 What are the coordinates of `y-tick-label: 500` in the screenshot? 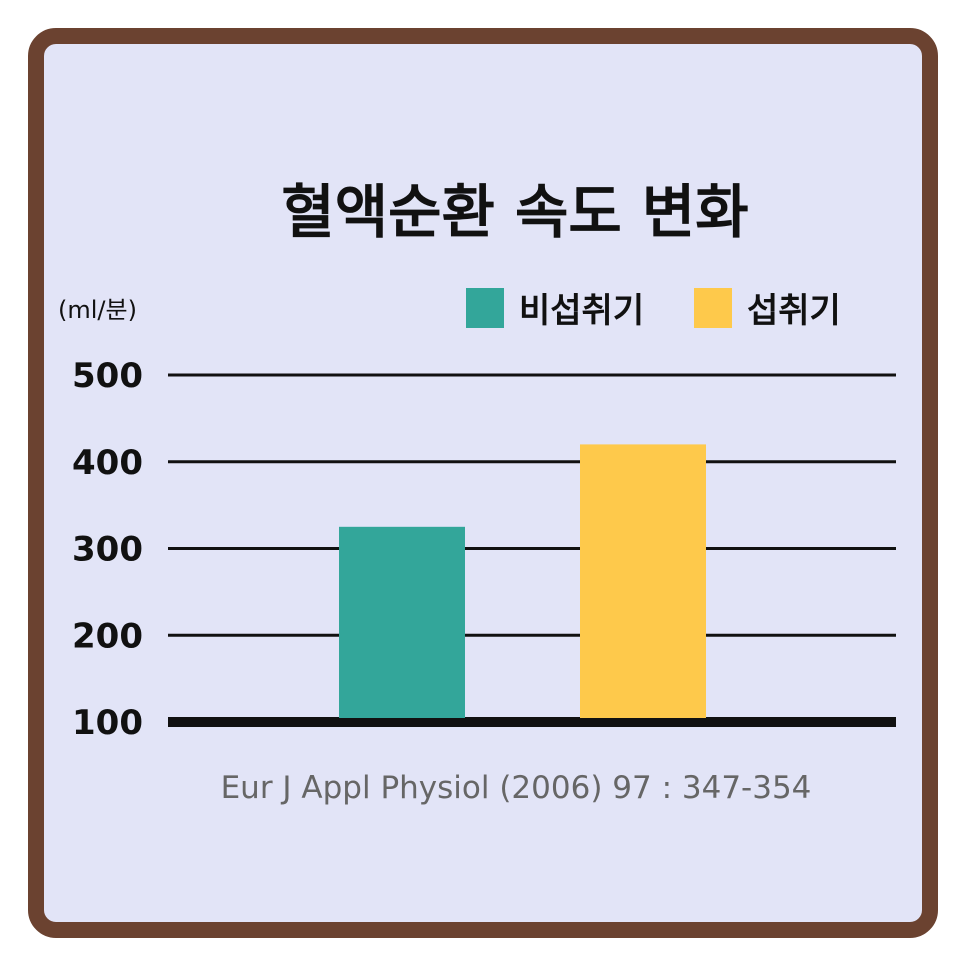 It's located at (107, 376).